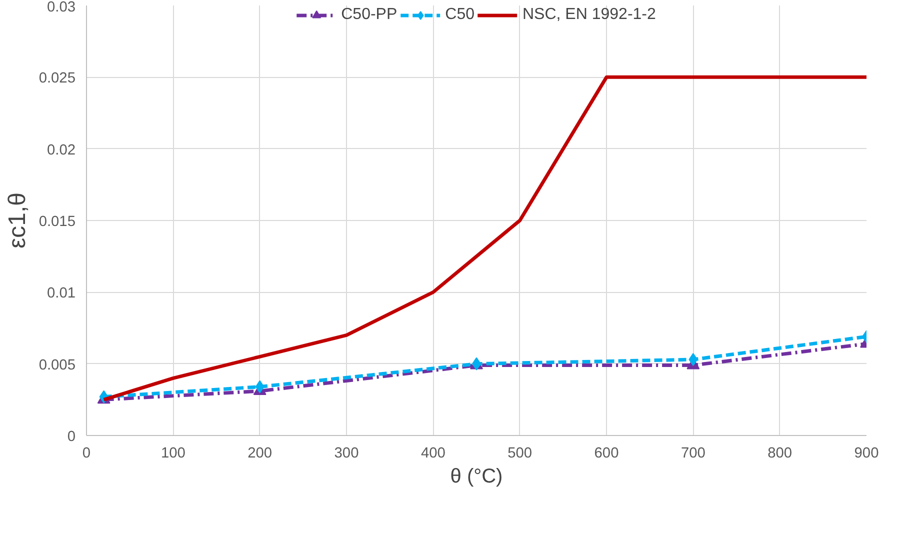  What do you see at coordinates (589, 15) in the screenshot?
I see `legend-label: NSC, EN 1992-1-2` at bounding box center [589, 15].